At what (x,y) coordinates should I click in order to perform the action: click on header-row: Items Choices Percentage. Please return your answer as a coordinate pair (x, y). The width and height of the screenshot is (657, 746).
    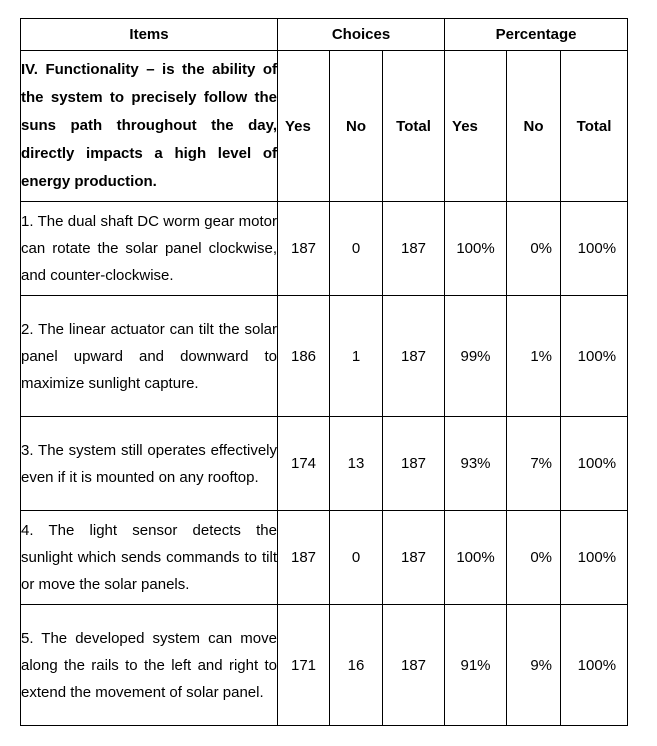
    Looking at the image, I should click on (324, 34).